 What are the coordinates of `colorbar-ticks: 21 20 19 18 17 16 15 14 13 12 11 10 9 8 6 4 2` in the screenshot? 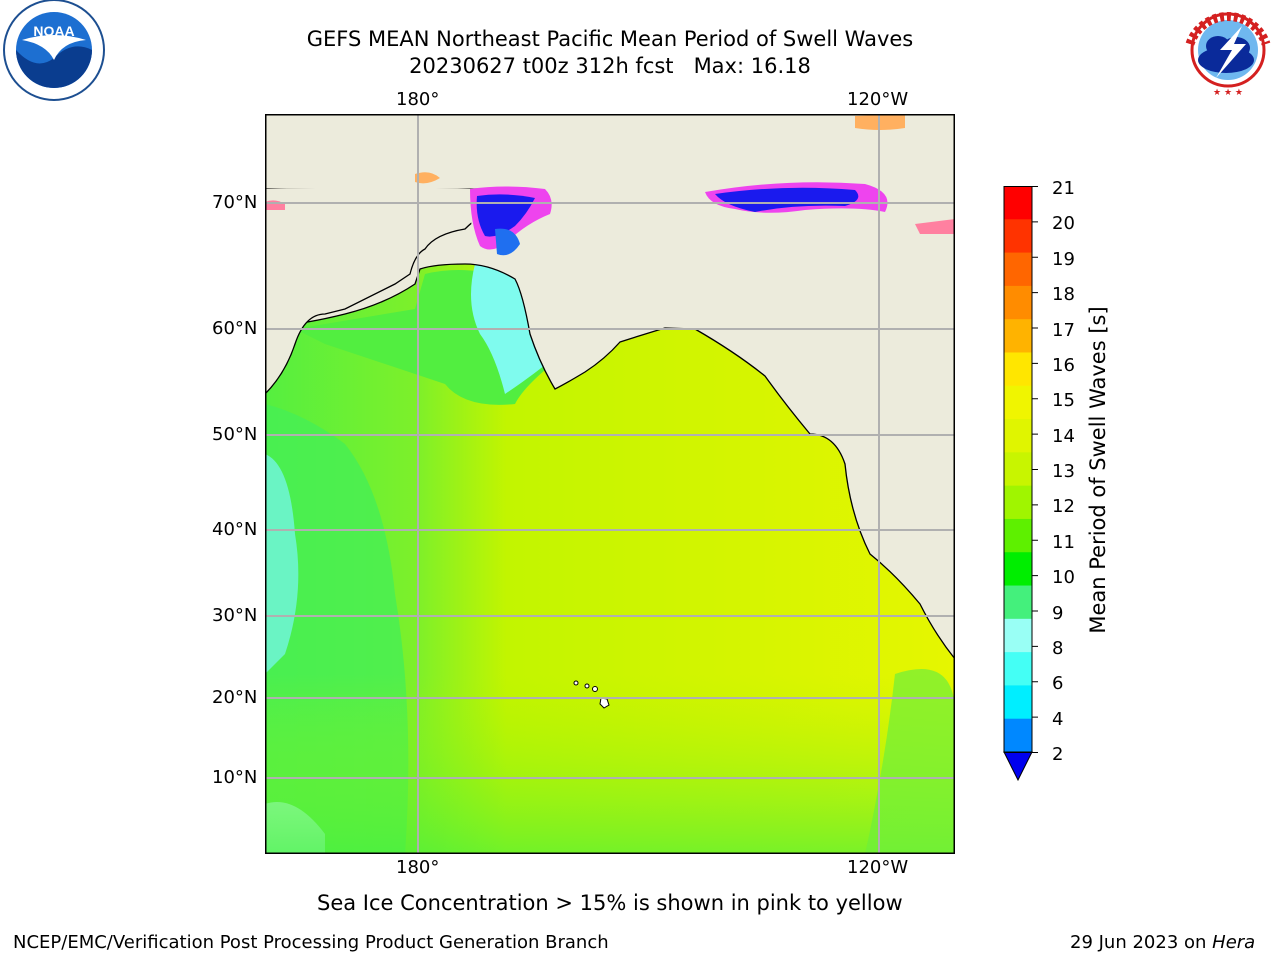 It's located at (1072, 478).